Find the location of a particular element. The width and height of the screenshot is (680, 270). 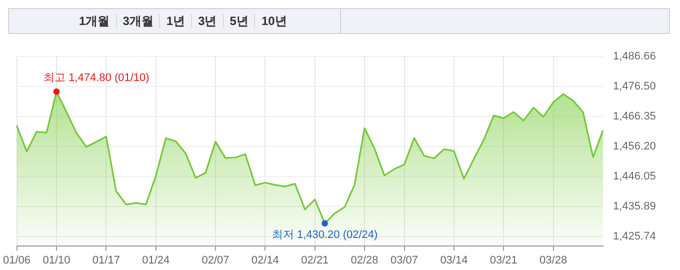

y-tick-label: 1,456.20 is located at coordinates (634, 146).